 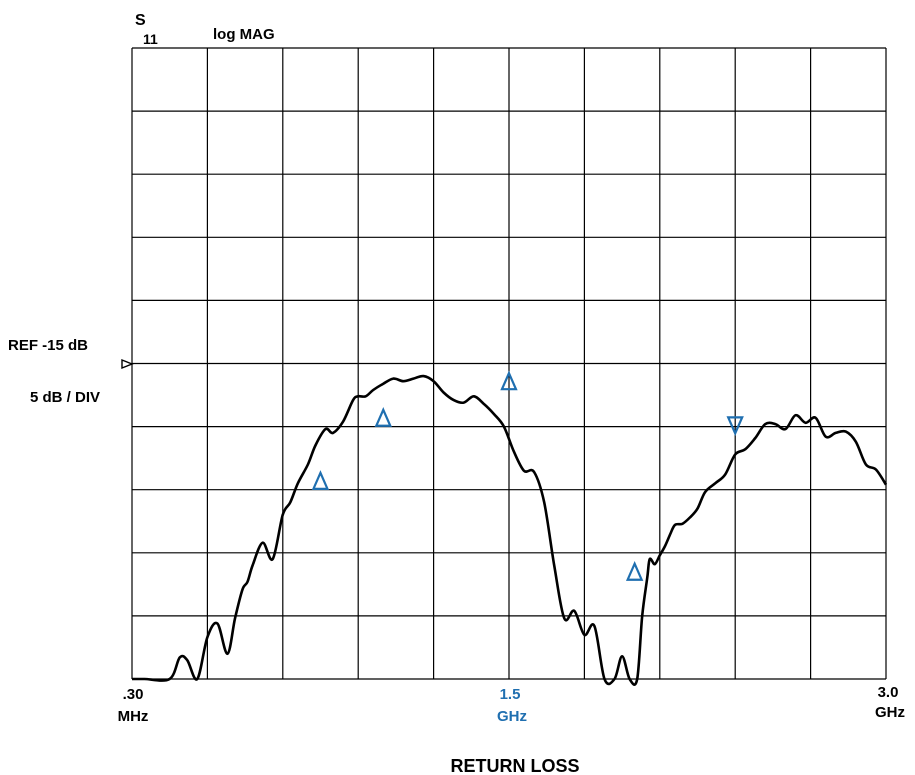 I want to click on marker-5-triangle, so click(x=735, y=426).